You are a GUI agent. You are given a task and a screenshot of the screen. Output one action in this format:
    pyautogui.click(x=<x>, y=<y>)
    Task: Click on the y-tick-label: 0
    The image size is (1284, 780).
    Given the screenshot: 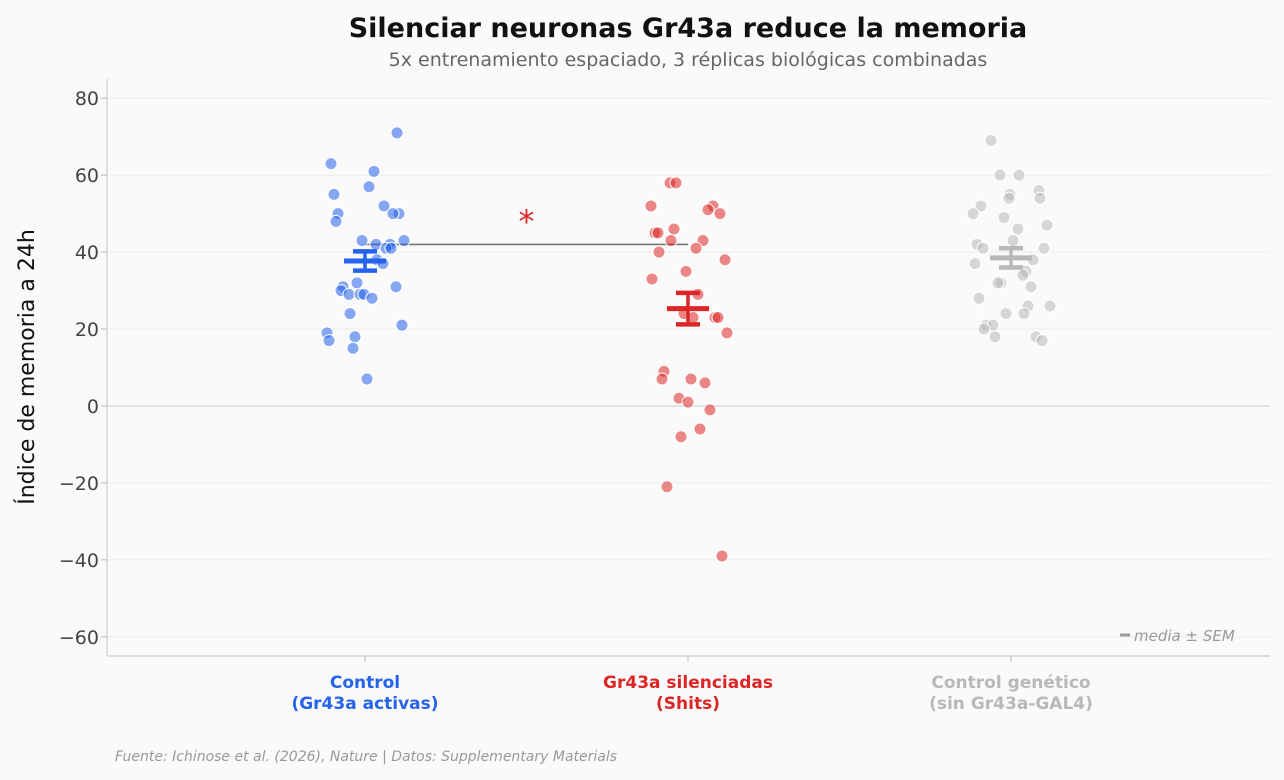 What is the action you would take?
    pyautogui.click(x=93, y=407)
    